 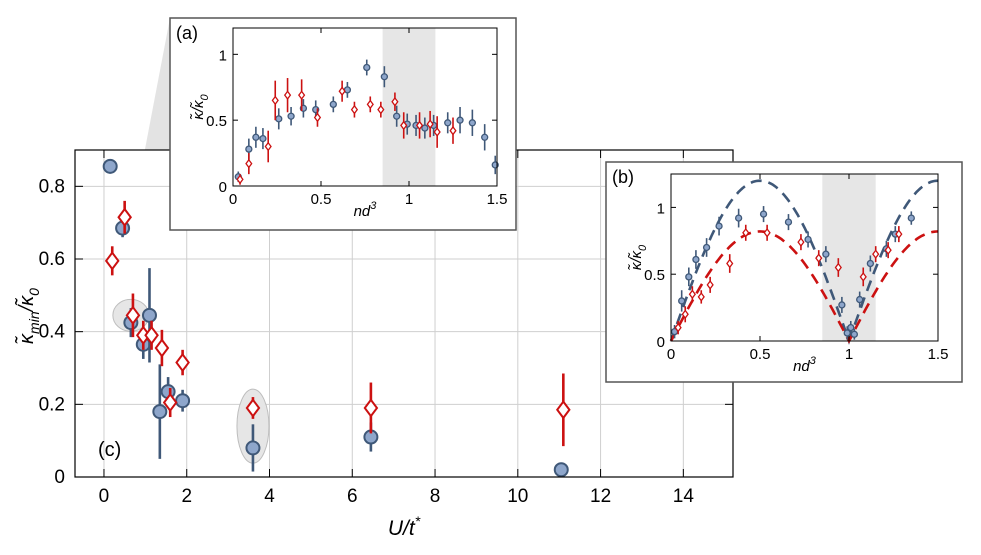 What do you see at coordinates (623, 177) in the screenshot?
I see `inset-b-panel-label: (b)` at bounding box center [623, 177].